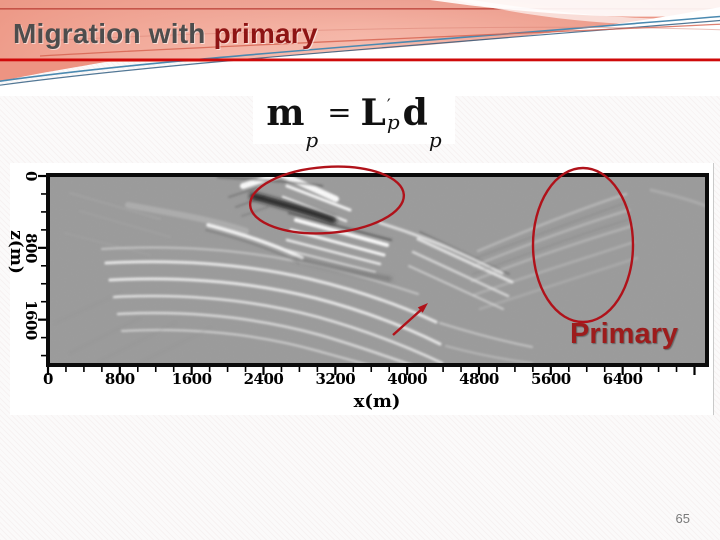  I want to click on x-tick-label: 3200, so click(335, 379).